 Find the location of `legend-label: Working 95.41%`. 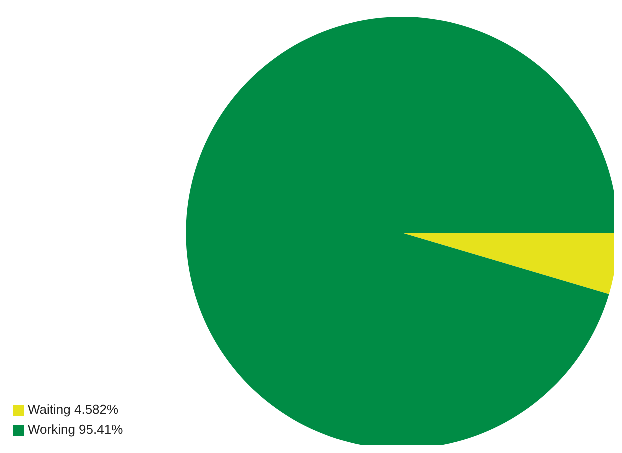

legend-label: Working 95.41% is located at coordinates (76, 429).